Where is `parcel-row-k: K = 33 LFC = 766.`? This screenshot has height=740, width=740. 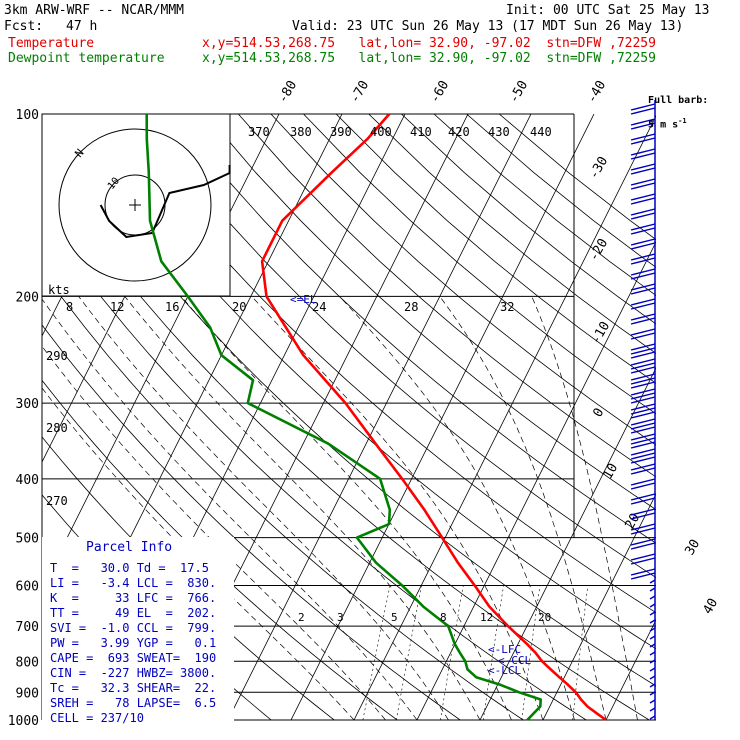
parcel-row-k: K = 33 LFC = 766. is located at coordinates (133, 598).